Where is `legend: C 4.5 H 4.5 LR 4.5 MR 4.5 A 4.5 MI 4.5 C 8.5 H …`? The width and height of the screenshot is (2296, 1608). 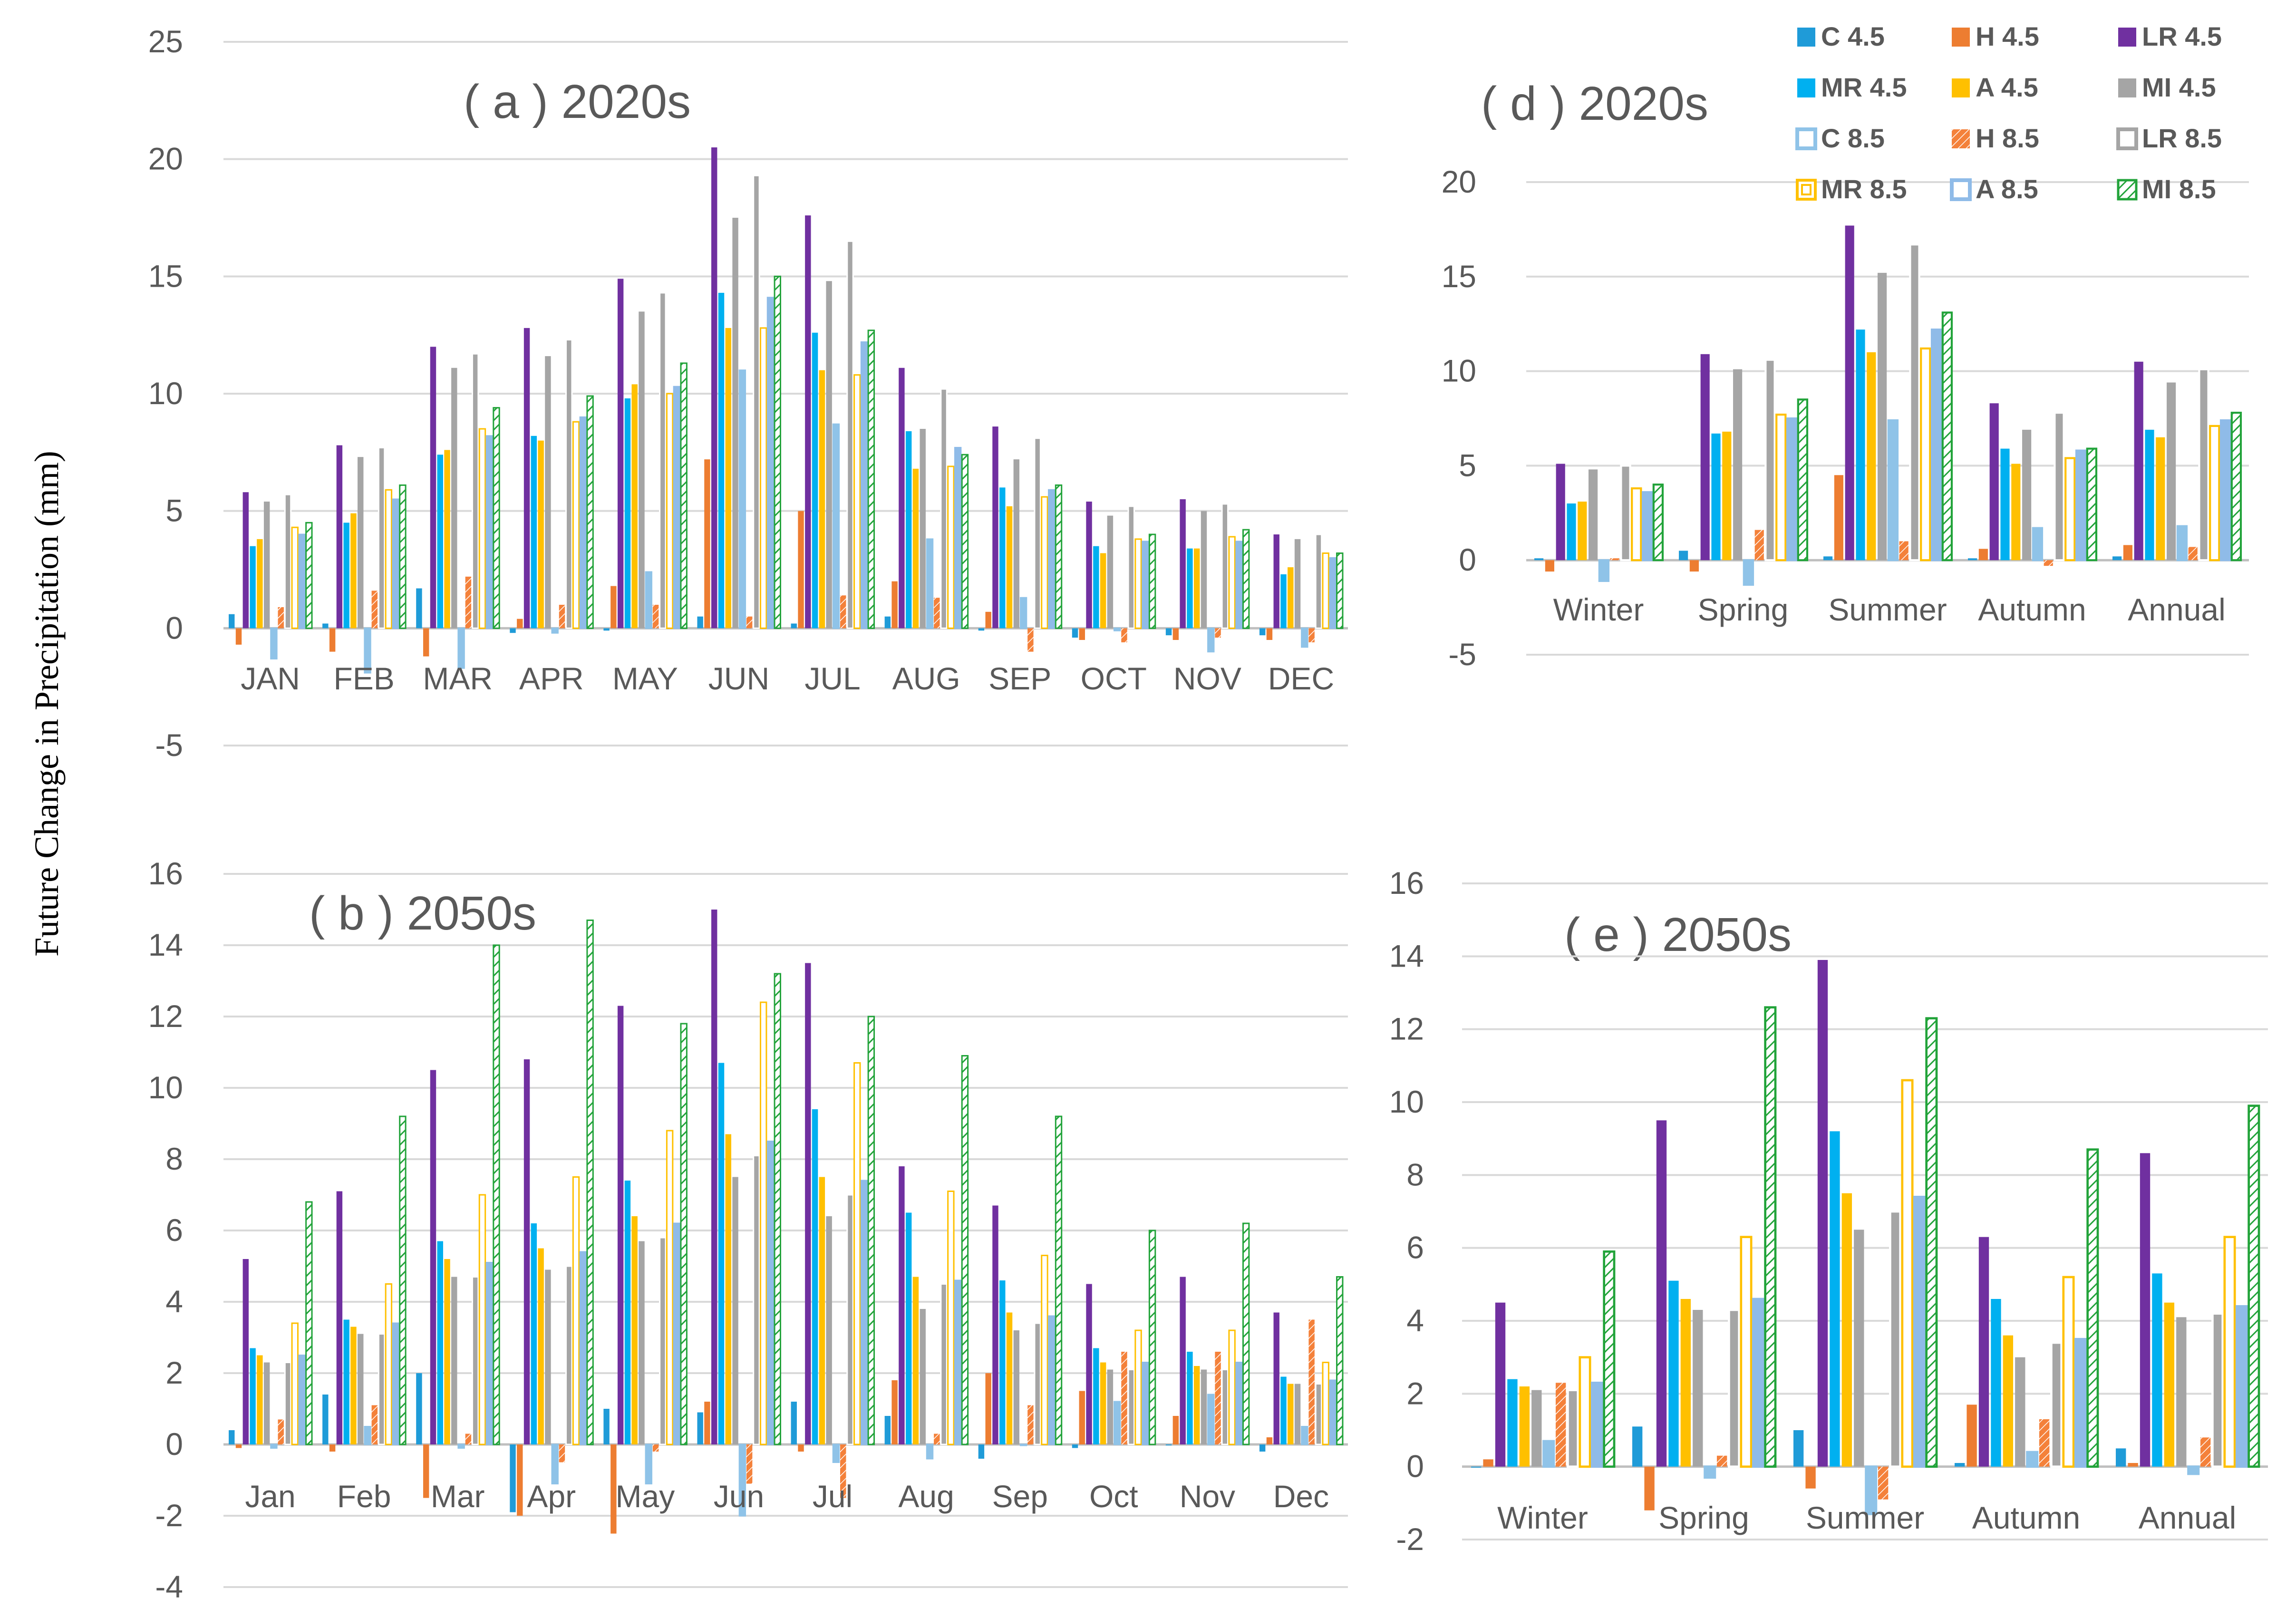
legend: C 4.5 H 4.5 LR 4.5 MR 4.5 A 4.5 MI 4.5 C 8.5 H … is located at coordinates (2009, 112).